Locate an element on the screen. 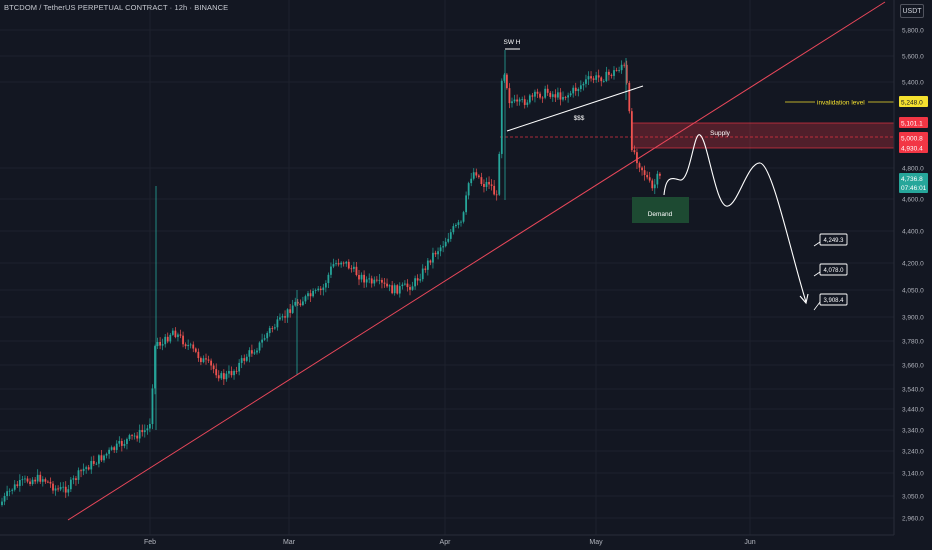 The height and width of the screenshot is (550, 932). price-tick-label: 5,600.0 is located at coordinates (913, 57).